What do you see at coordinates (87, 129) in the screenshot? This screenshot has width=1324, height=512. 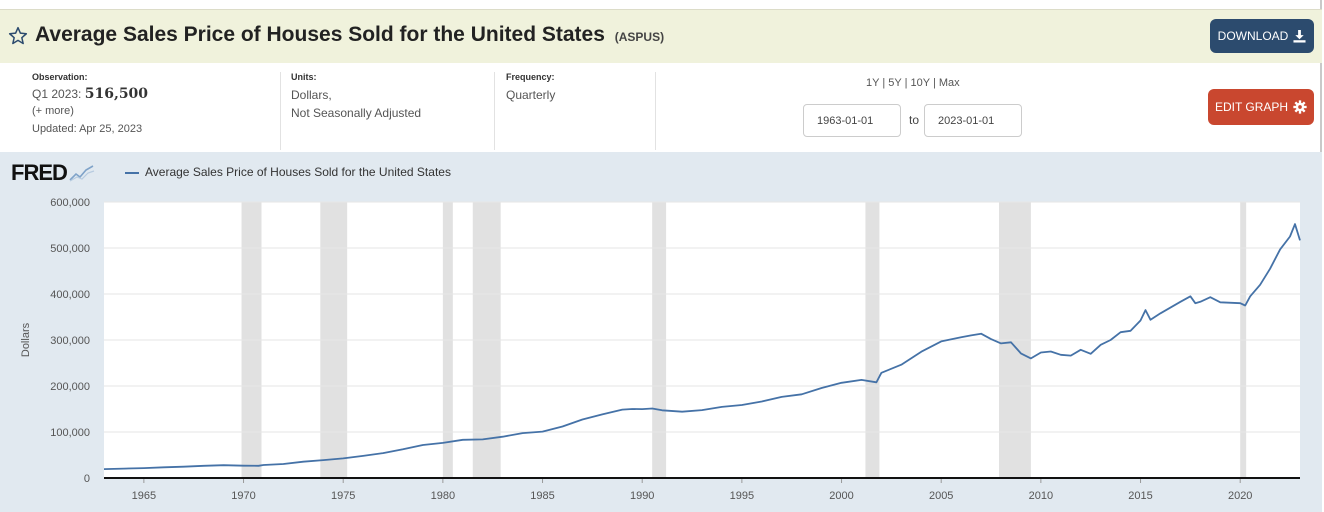 I see `updated-date: Updated: Apr 25, 2023` at bounding box center [87, 129].